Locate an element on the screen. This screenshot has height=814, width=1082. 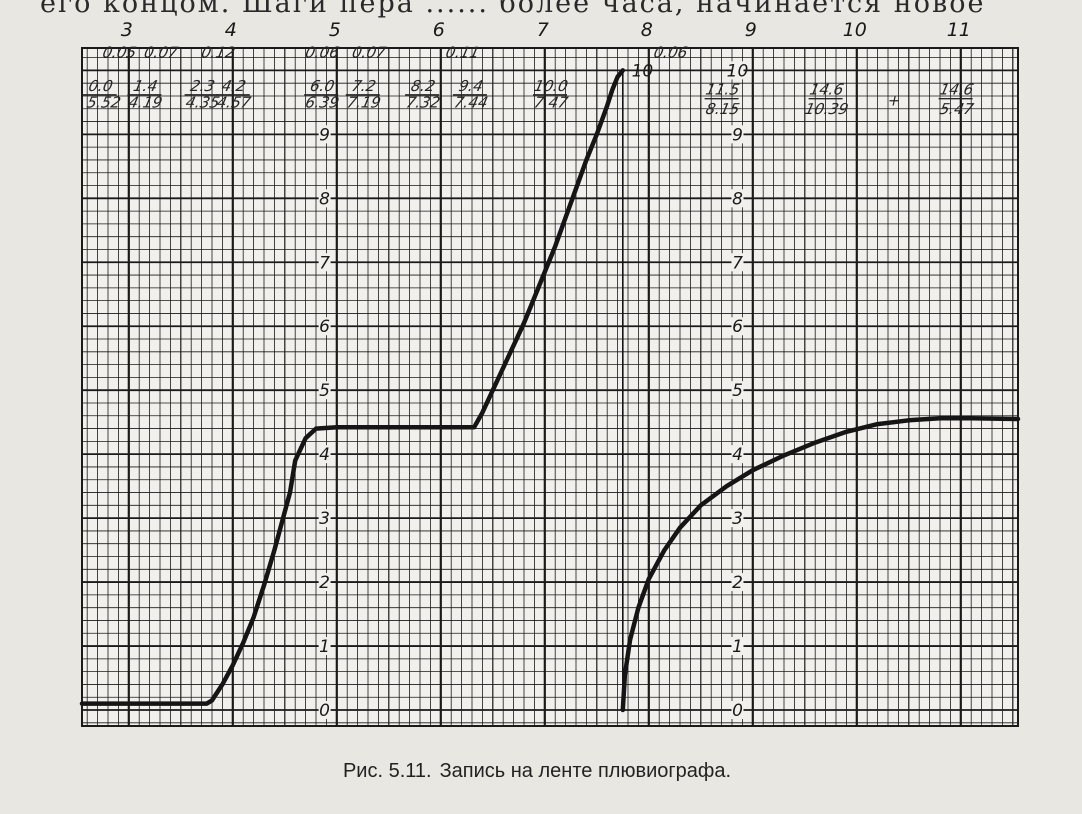
handwritten-note: 4.19 is located at coordinates (145, 103).